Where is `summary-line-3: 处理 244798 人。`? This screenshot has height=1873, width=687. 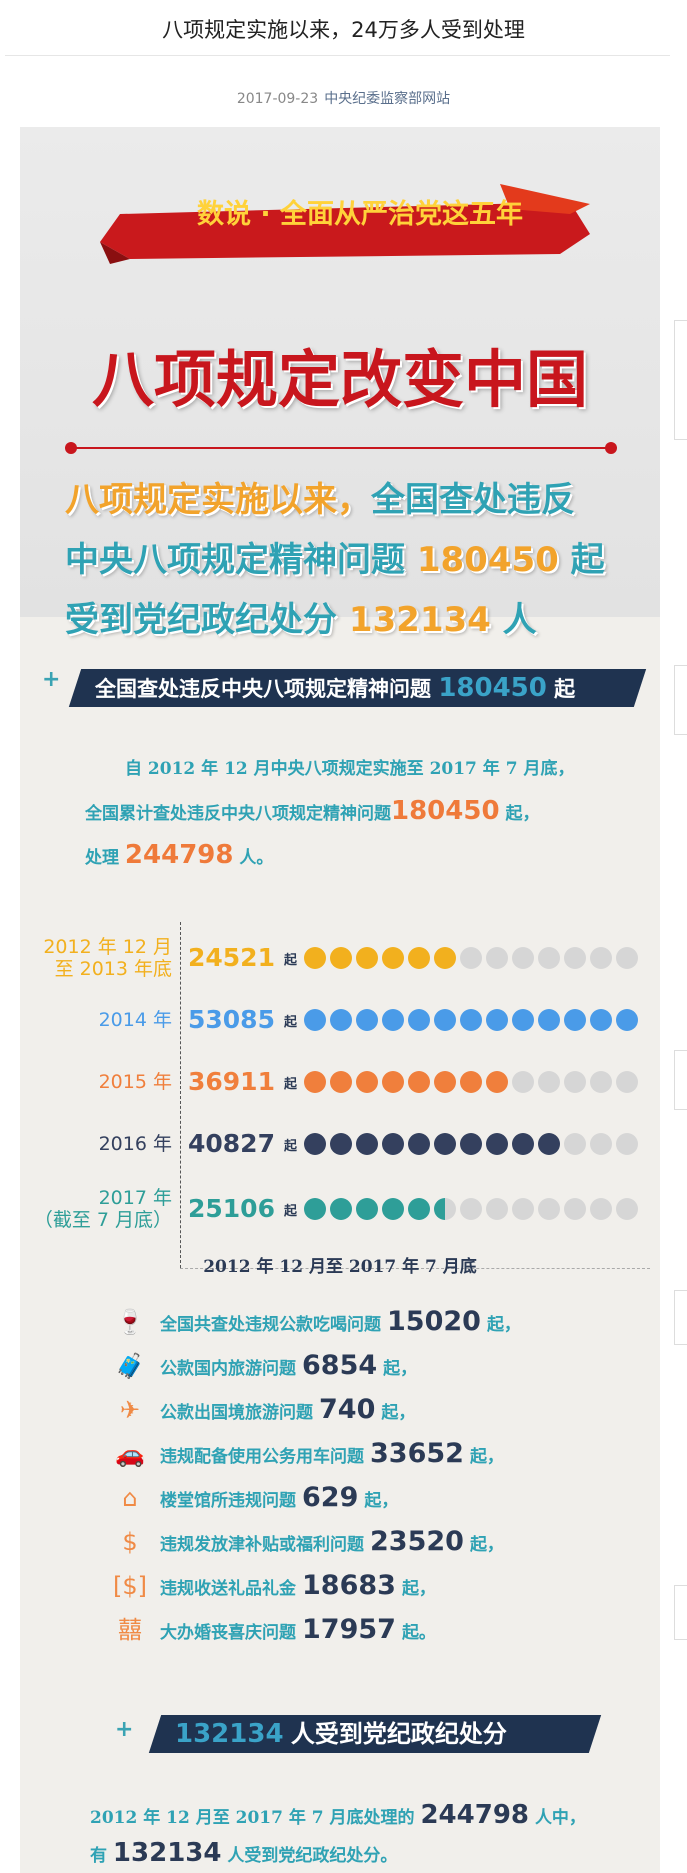 summary-line-3: 处理 244798 人。 is located at coordinates (179, 855).